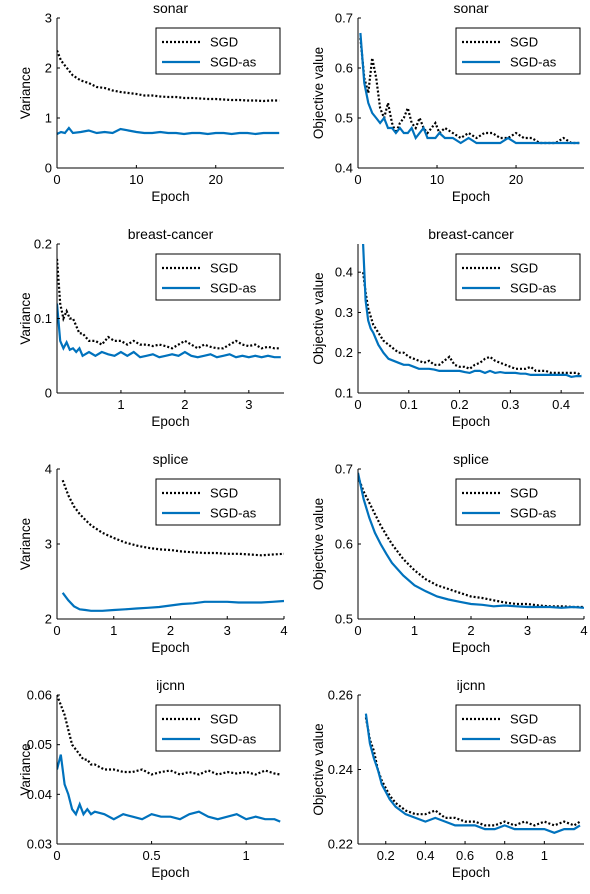 The width and height of the screenshot is (590, 894). I want to click on x-tick-label: 2, so click(184, 404).